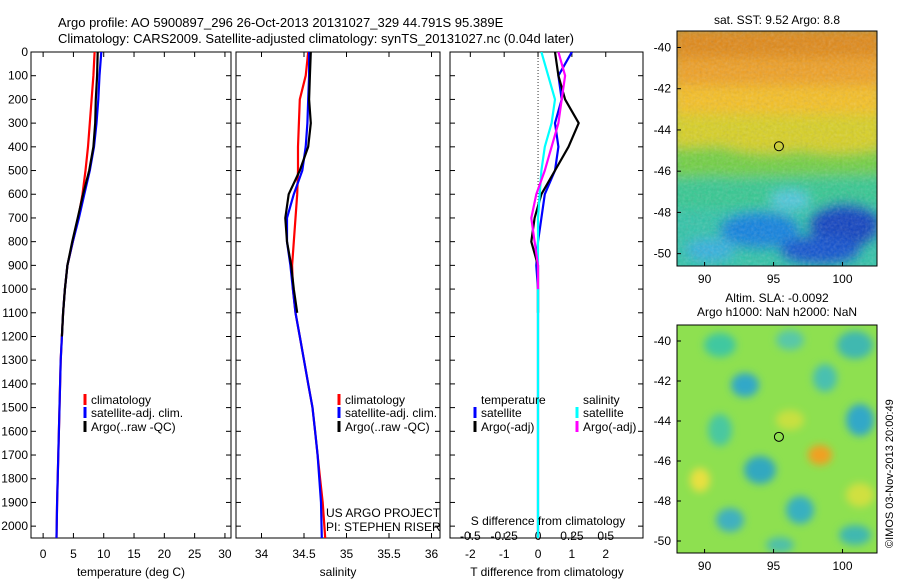 This screenshot has width=900, height=580. What do you see at coordinates (18, 147) in the screenshot?
I see `y-tick-label: 400` at bounding box center [18, 147].